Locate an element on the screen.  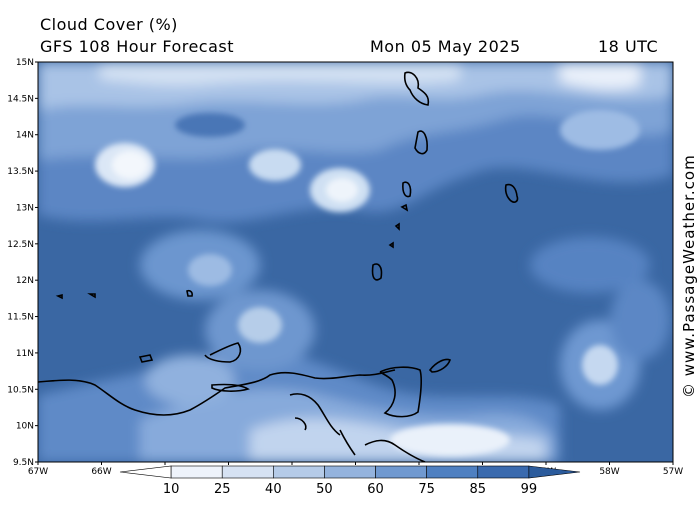
lat-label: 10N is located at coordinates (25, 427).